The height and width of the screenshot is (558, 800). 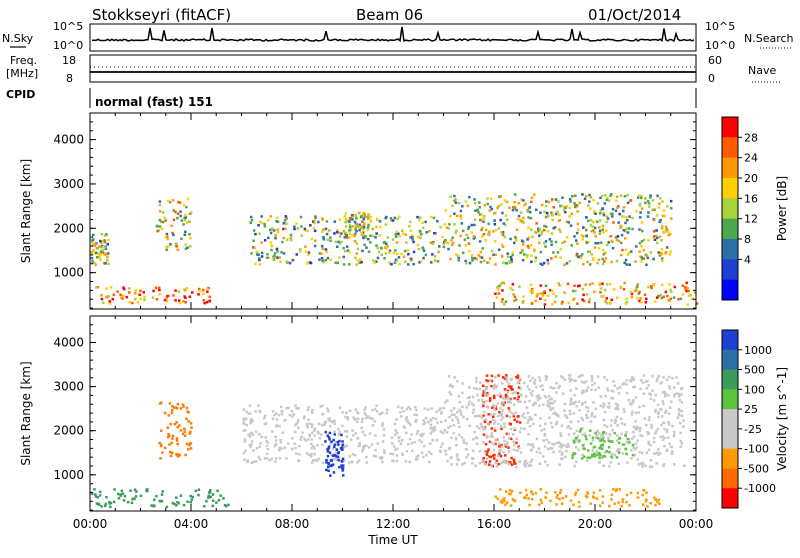 What do you see at coordinates (747, 259) in the screenshot?
I see `colorbar-tick-label: 4` at bounding box center [747, 259].